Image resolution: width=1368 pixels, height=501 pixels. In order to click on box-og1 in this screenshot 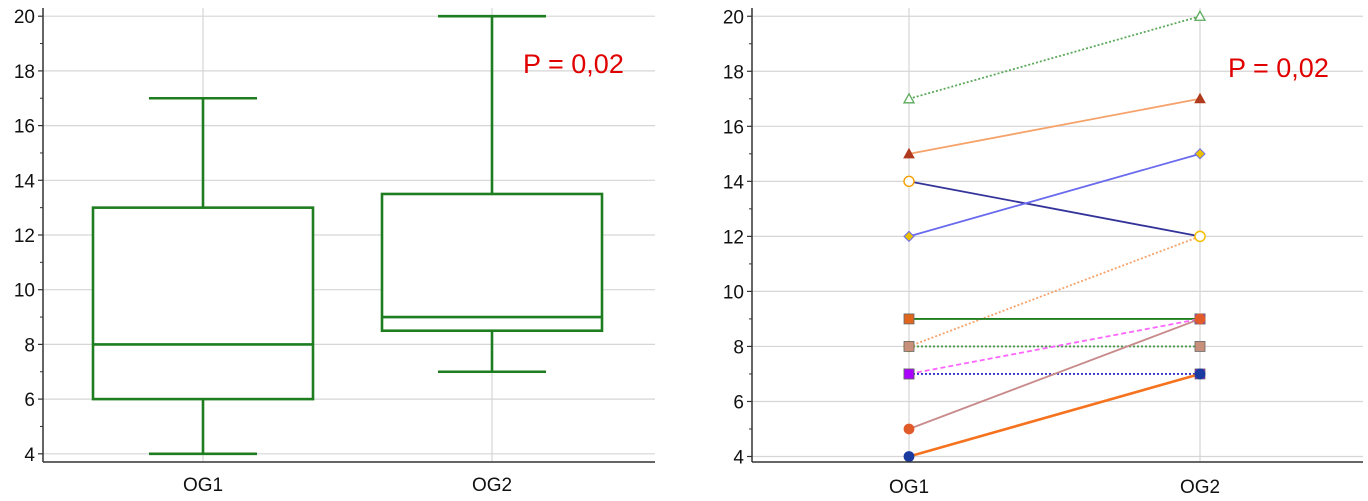, I will do `click(203, 276)`.